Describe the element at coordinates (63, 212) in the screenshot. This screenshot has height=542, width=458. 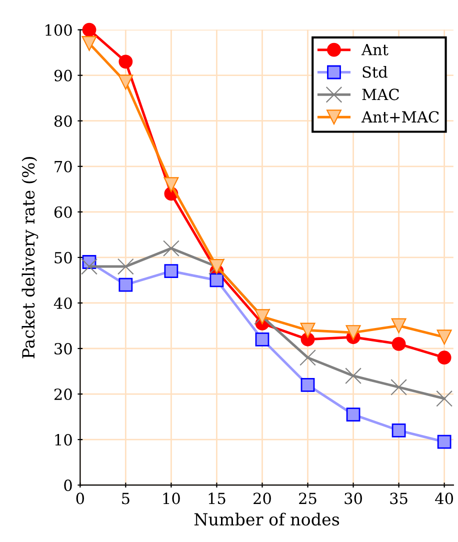
I see `y-tick-label: 60` at that location.